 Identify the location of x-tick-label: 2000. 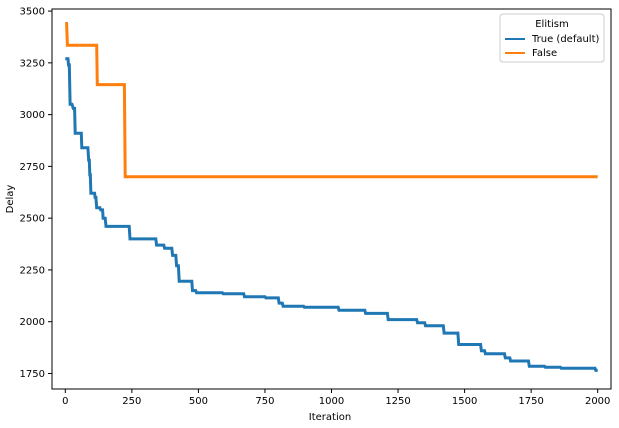
(597, 401).